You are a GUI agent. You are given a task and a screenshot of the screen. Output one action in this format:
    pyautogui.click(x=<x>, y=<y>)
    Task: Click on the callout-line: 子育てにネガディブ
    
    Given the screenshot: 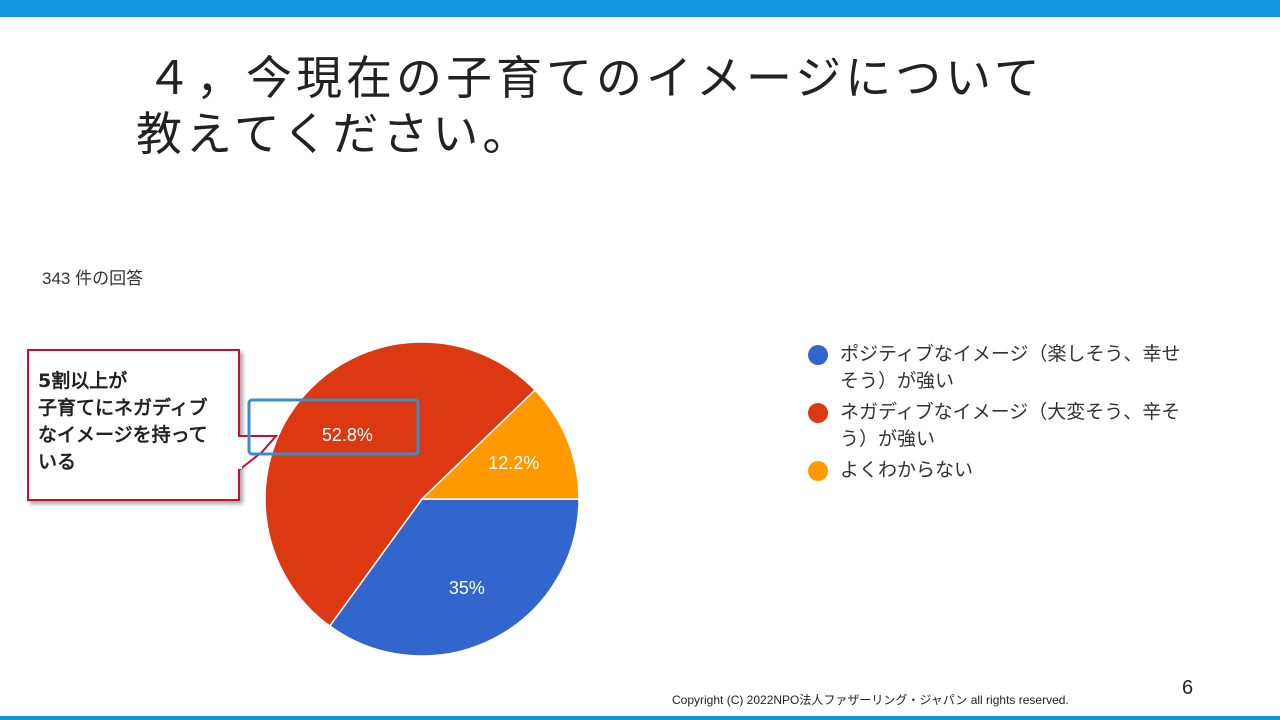 What is the action you would take?
    pyautogui.click(x=123, y=408)
    